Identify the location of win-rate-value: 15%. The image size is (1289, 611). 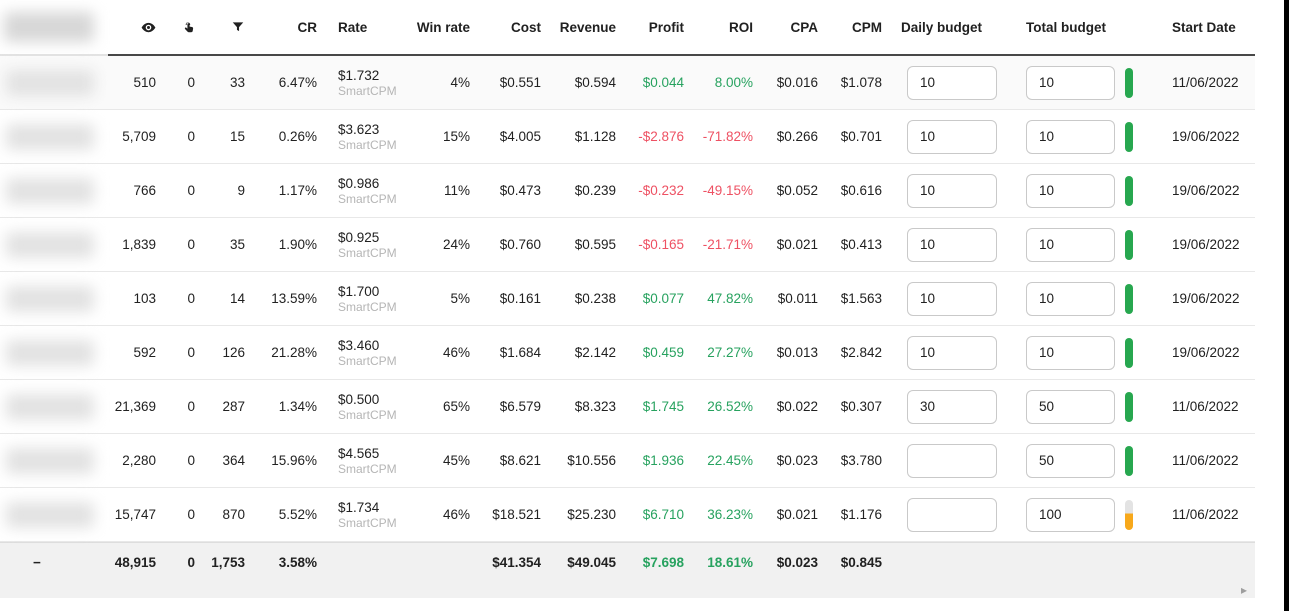
(456, 136).